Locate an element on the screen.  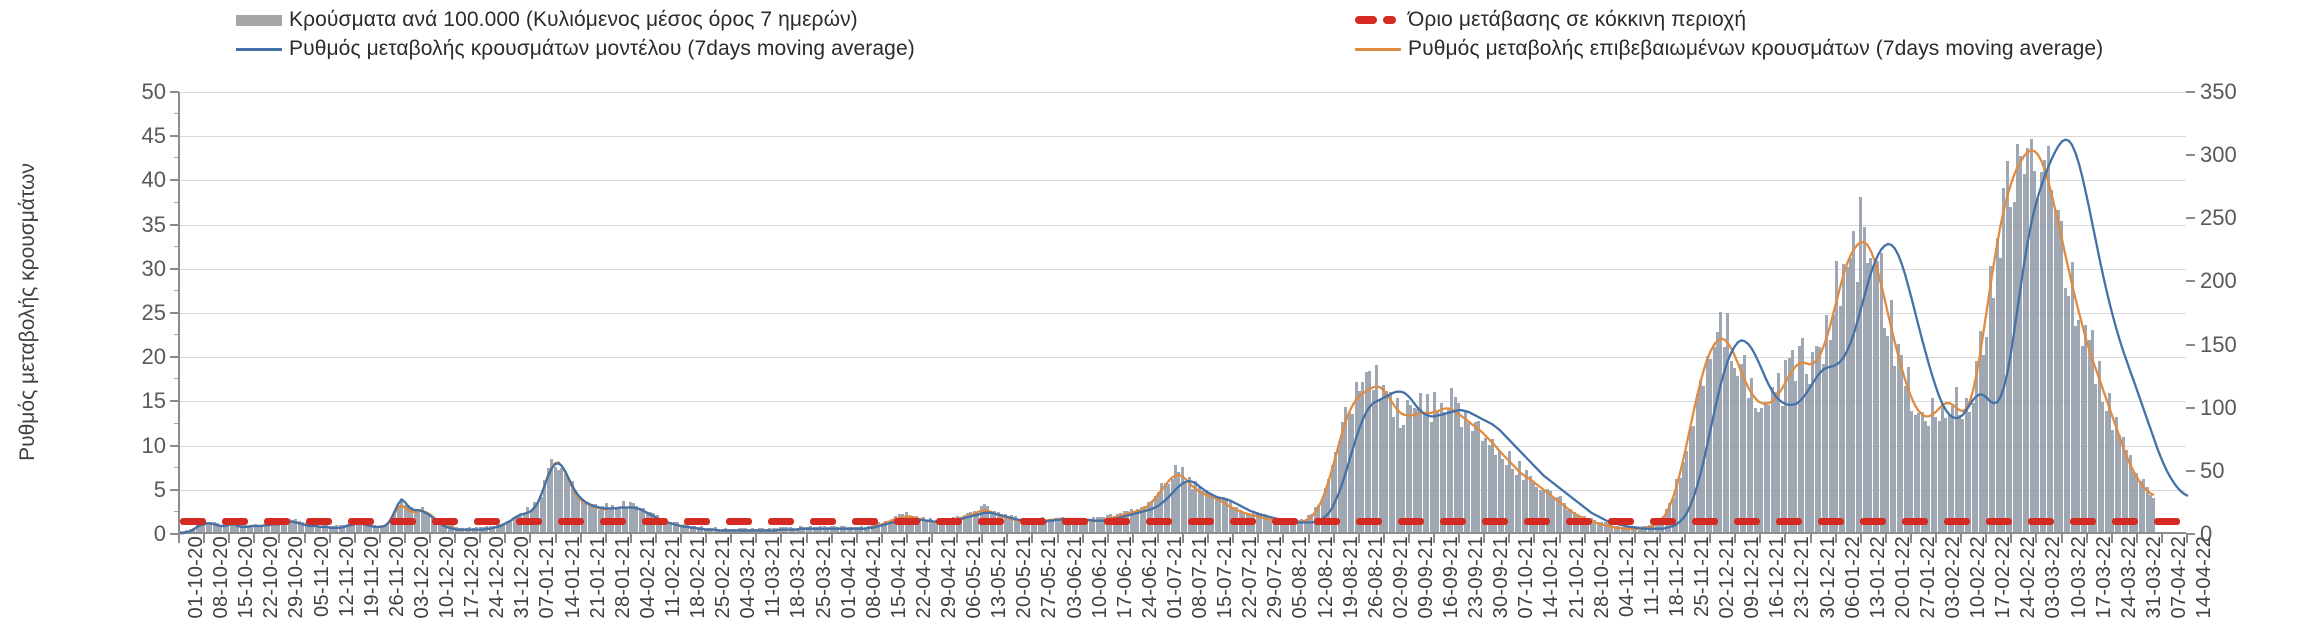
y-axis-tick-label: 35 is located at coordinates (153, 224).